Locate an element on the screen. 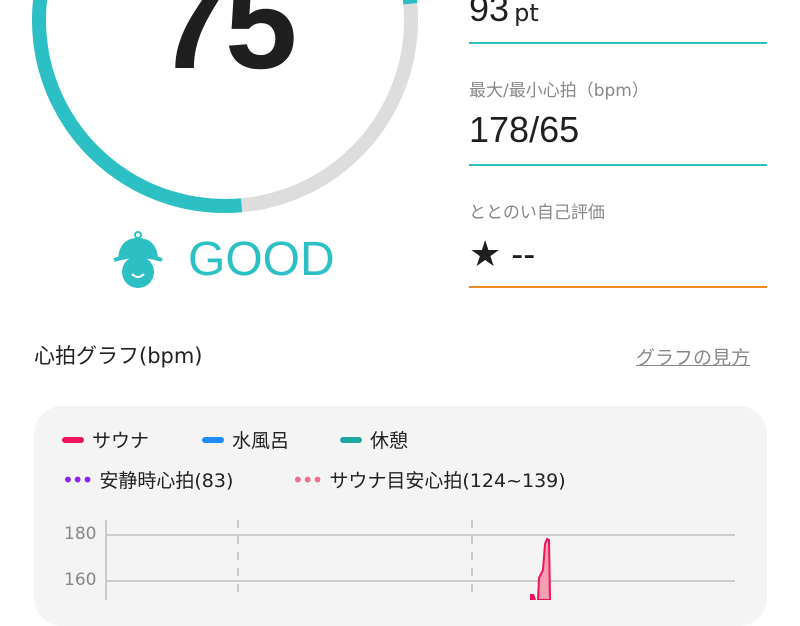  legend-label: 休憩 is located at coordinates (389, 441).